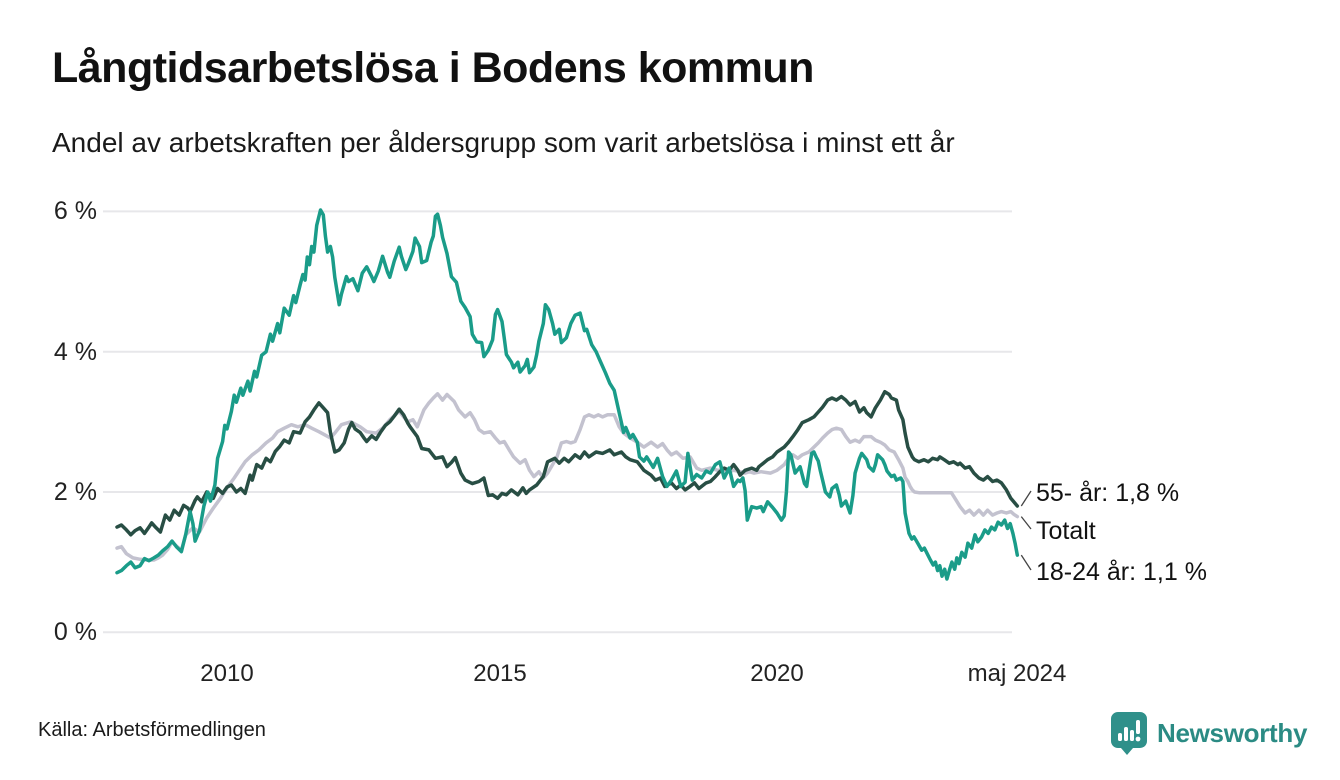 The height and width of the screenshot is (780, 1340). Describe the element at coordinates (1129, 733) in the screenshot. I see `newsworthy-logo-icon` at that location.